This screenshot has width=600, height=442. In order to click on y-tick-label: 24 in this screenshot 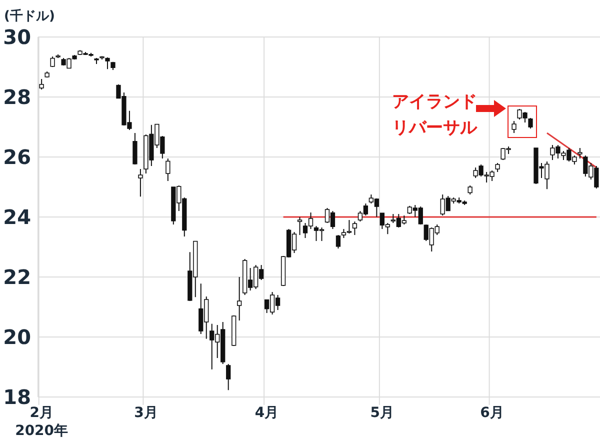, I will do `click(17, 217)`.